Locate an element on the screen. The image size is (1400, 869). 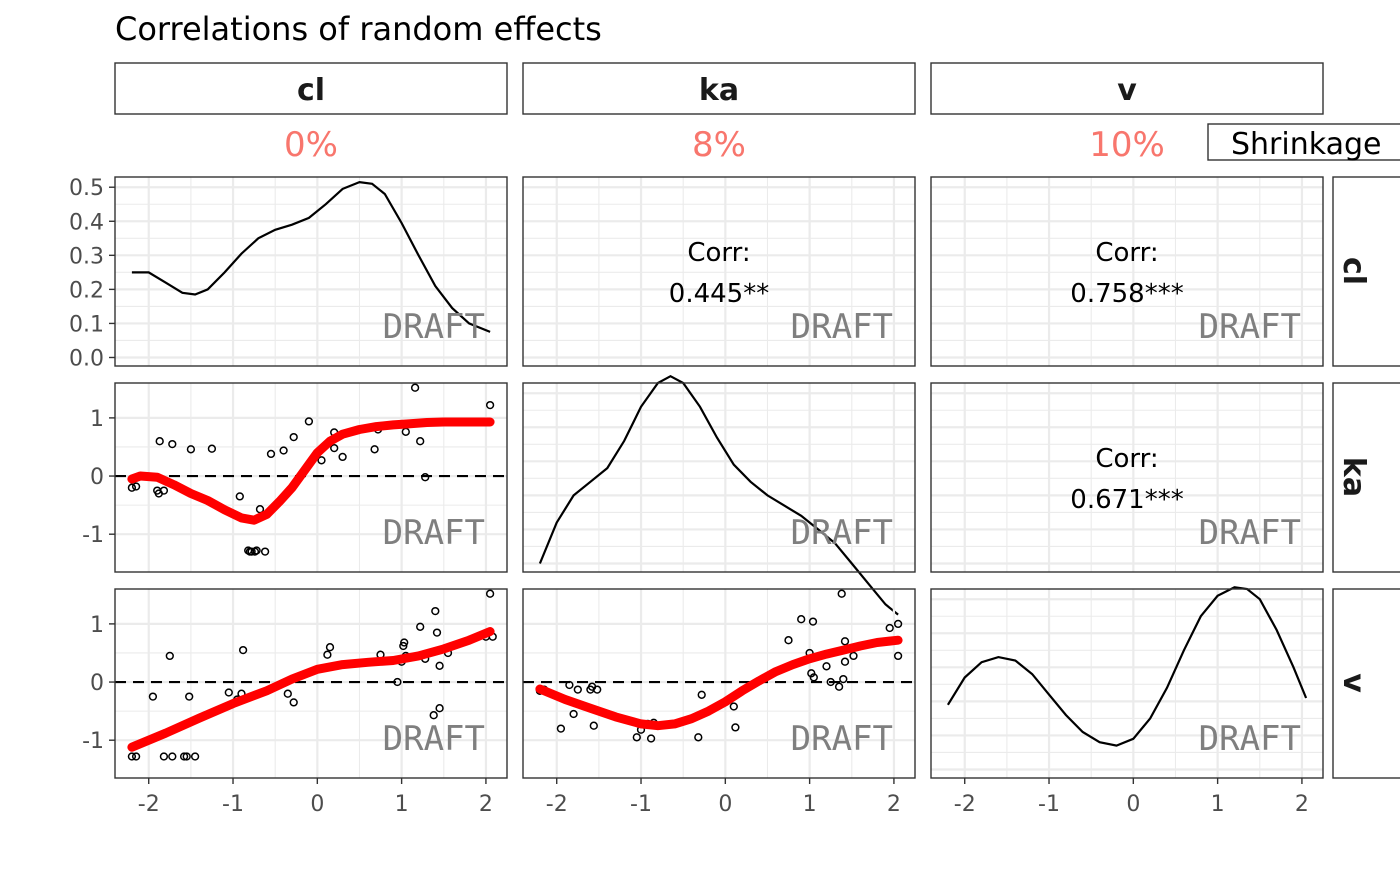
smooth-curve is located at coordinates (719, 683).